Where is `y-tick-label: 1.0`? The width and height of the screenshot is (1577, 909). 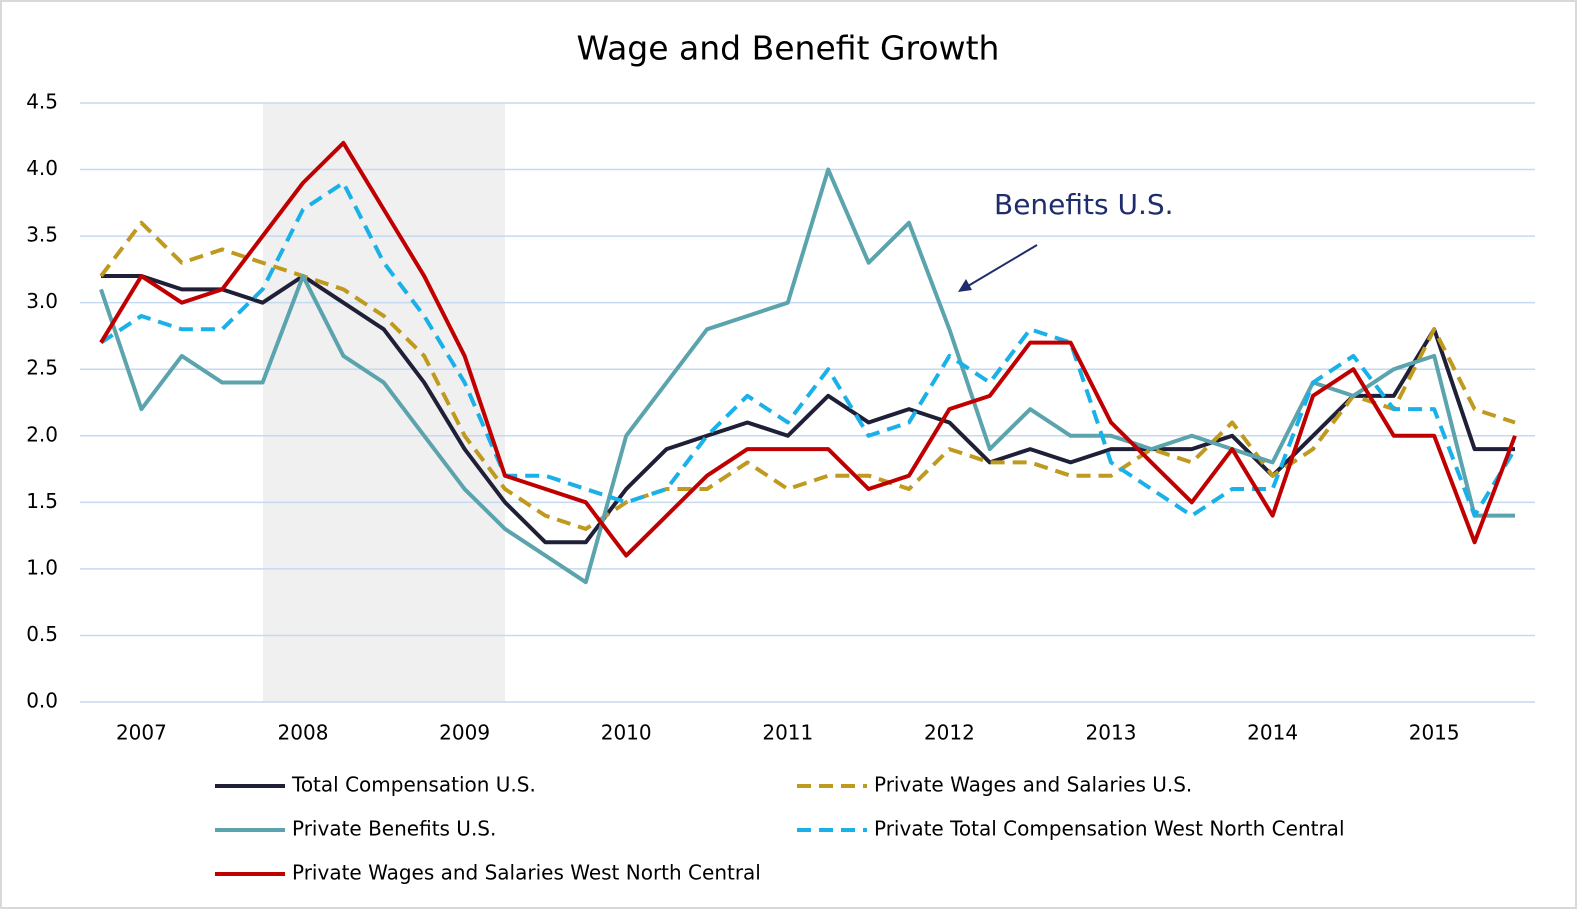 y-tick-label: 1.0 is located at coordinates (42, 567).